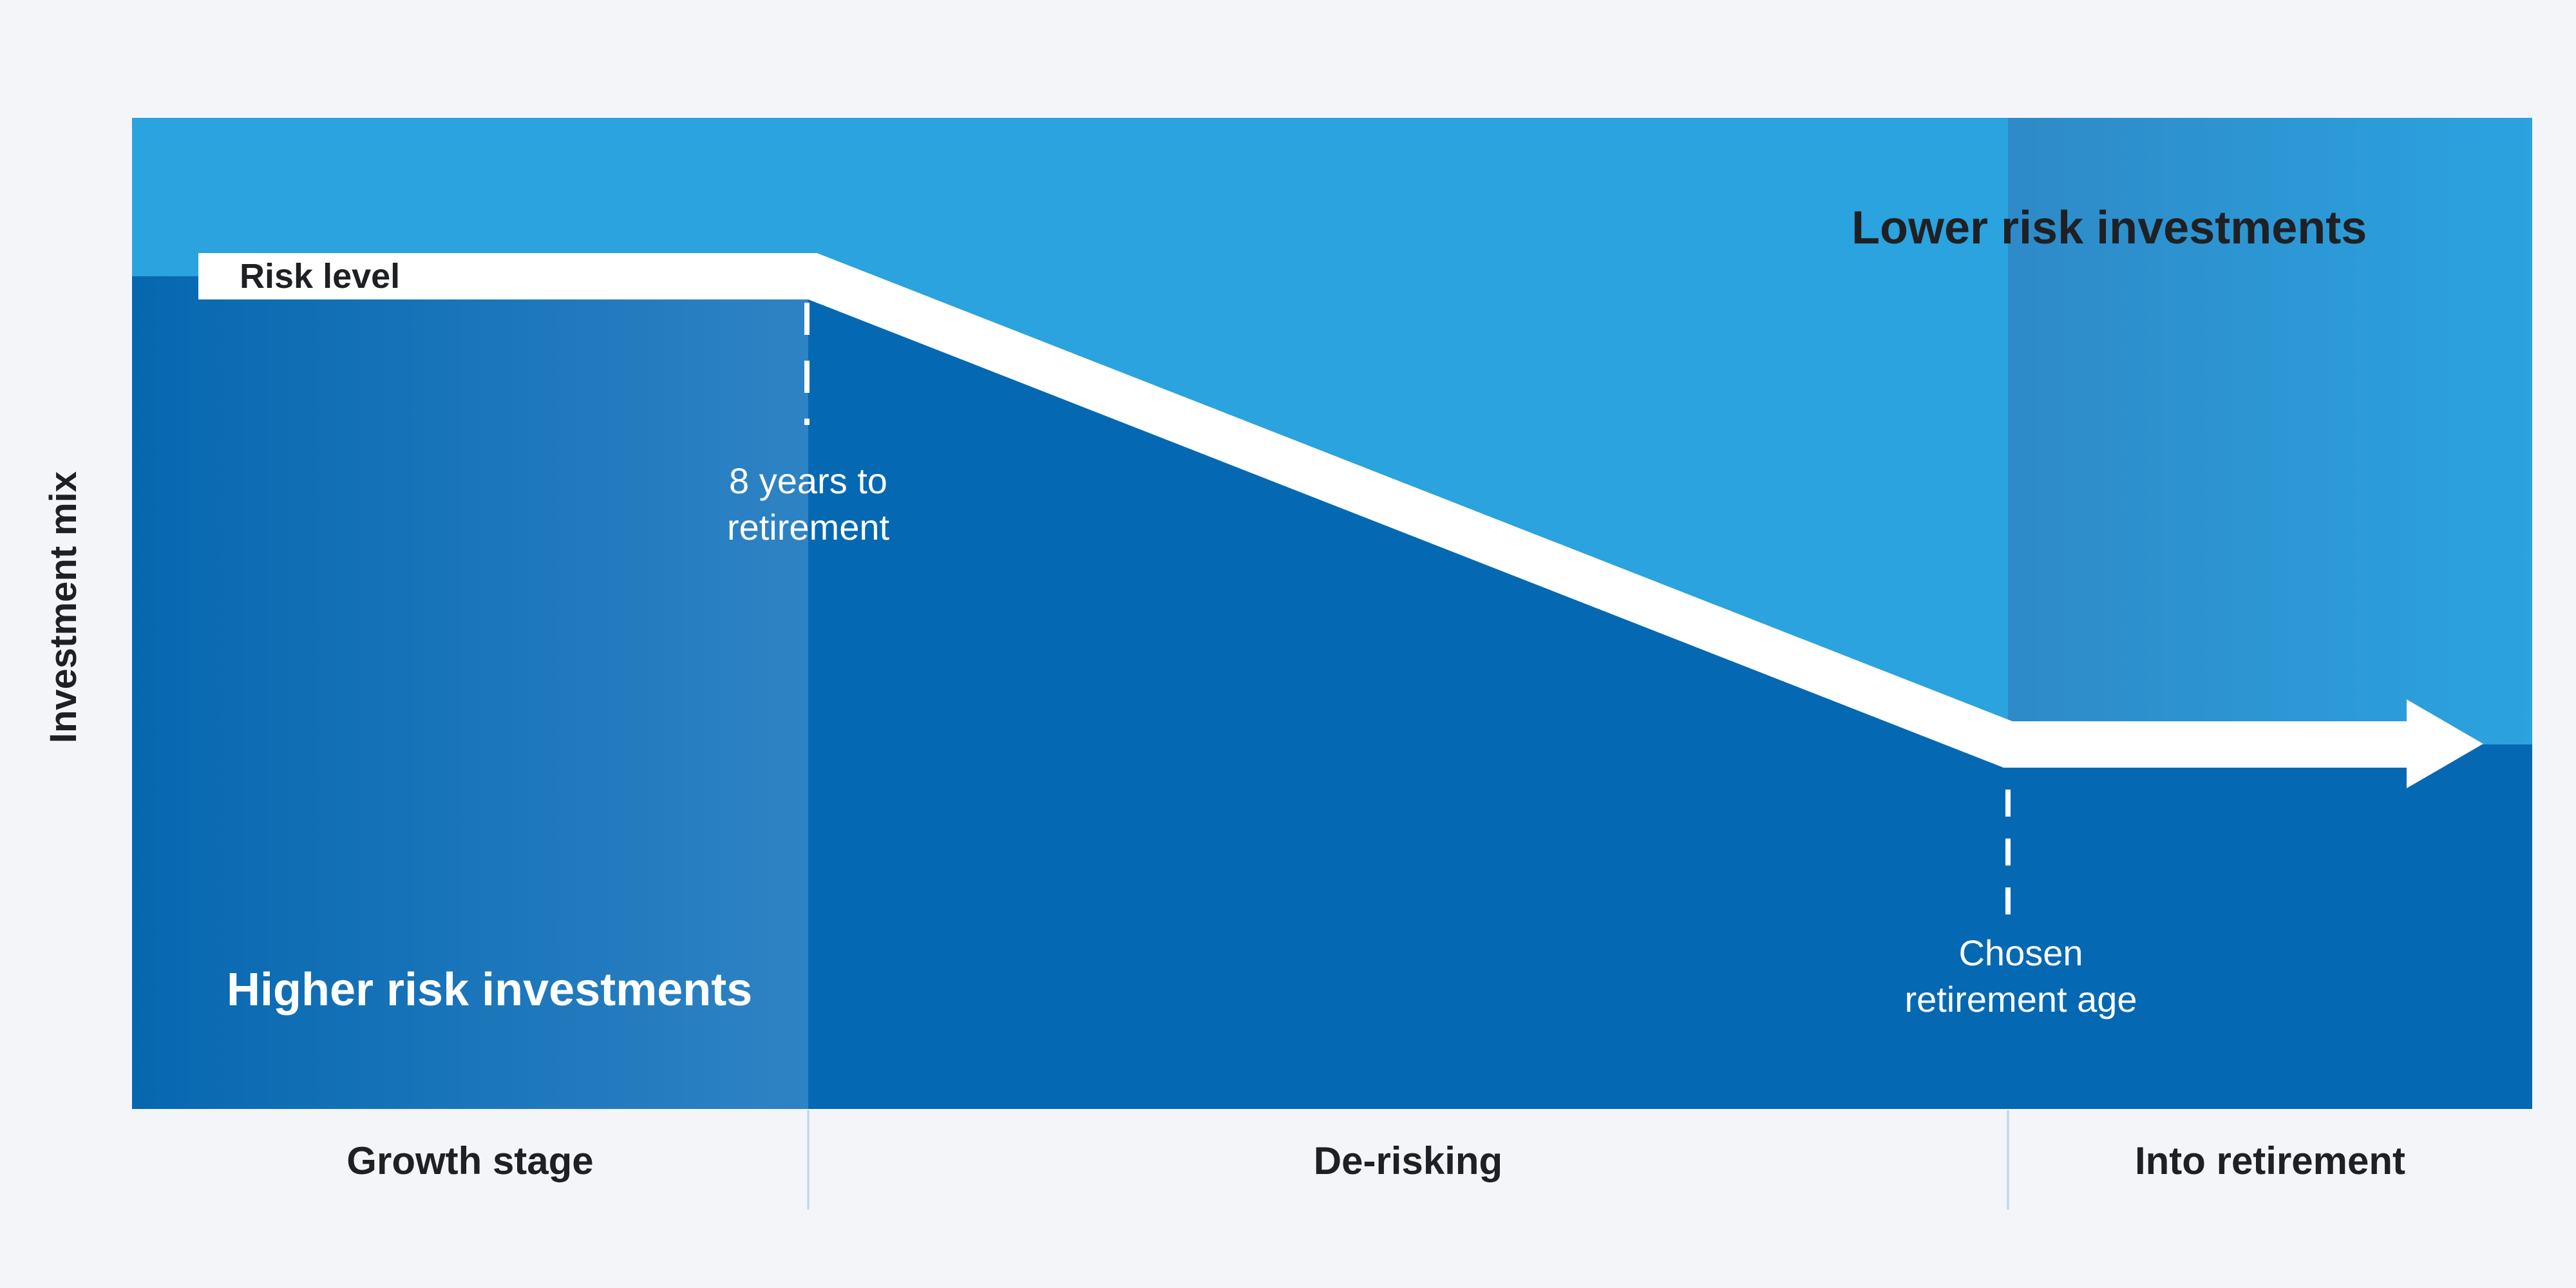  I want to click on lower-risk-region-label: Lower risk investments, so click(2109, 228).